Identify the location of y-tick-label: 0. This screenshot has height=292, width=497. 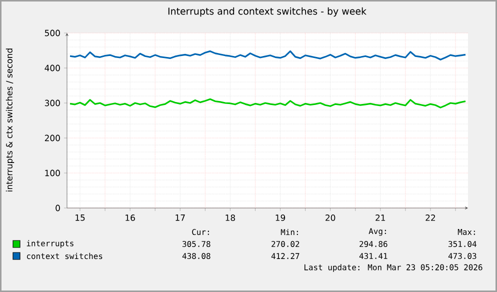
(58, 208).